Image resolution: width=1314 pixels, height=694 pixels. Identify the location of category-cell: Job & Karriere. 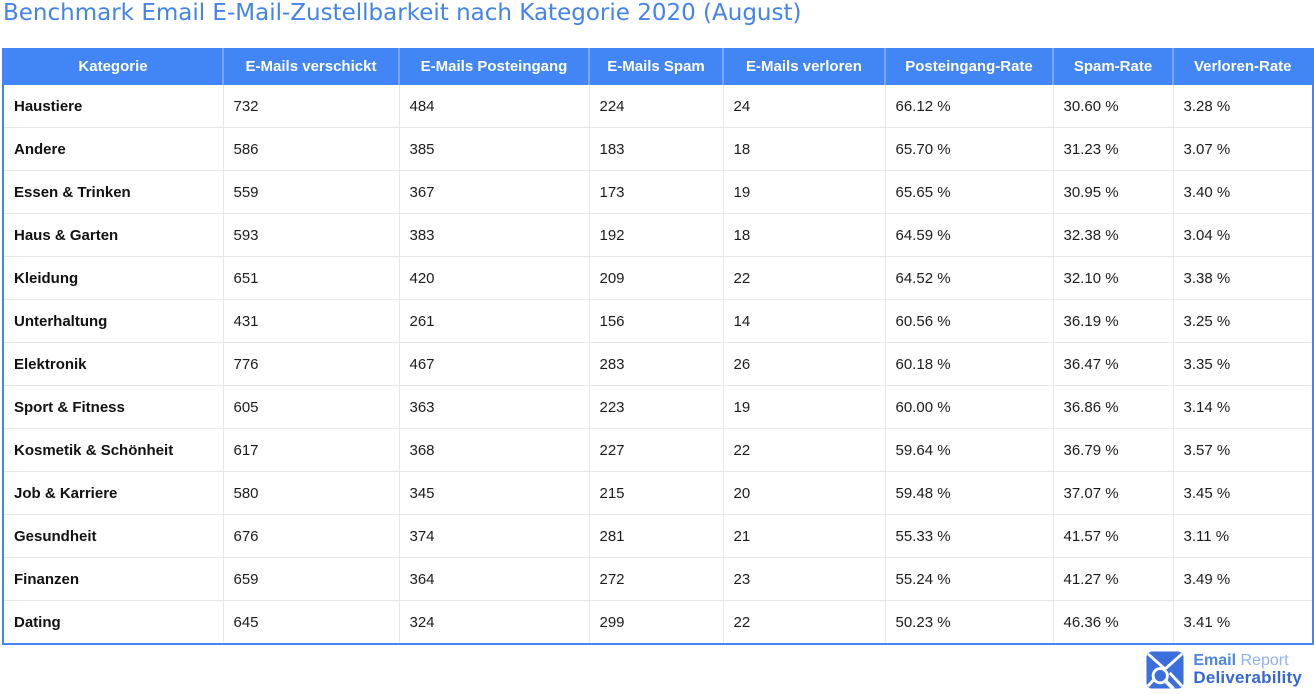
(113, 493).